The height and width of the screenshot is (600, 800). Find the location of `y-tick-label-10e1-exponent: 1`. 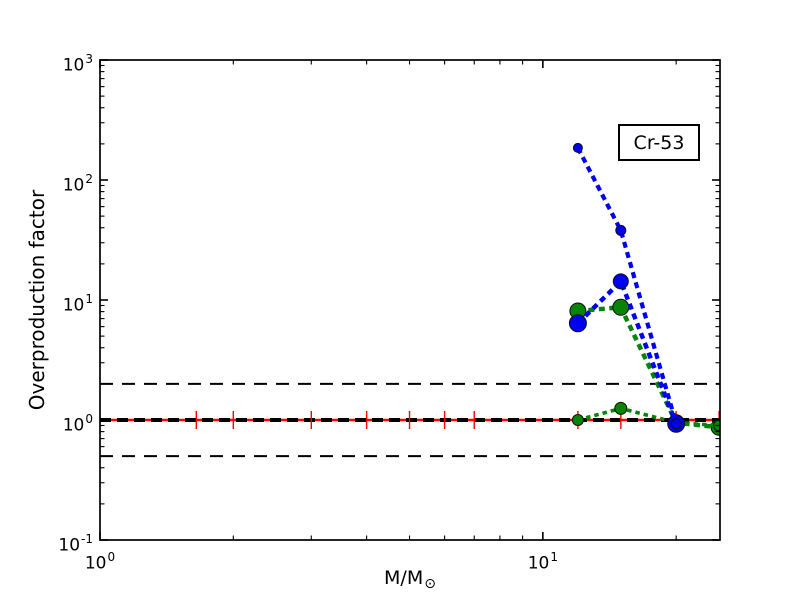

y-tick-label-10e1-exponent: 1 is located at coordinates (89, 299).